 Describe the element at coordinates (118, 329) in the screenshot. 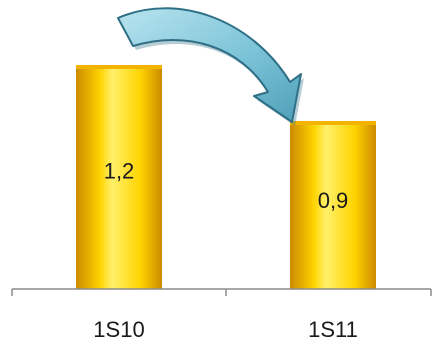

I see `x-tick-label: 1S10` at that location.